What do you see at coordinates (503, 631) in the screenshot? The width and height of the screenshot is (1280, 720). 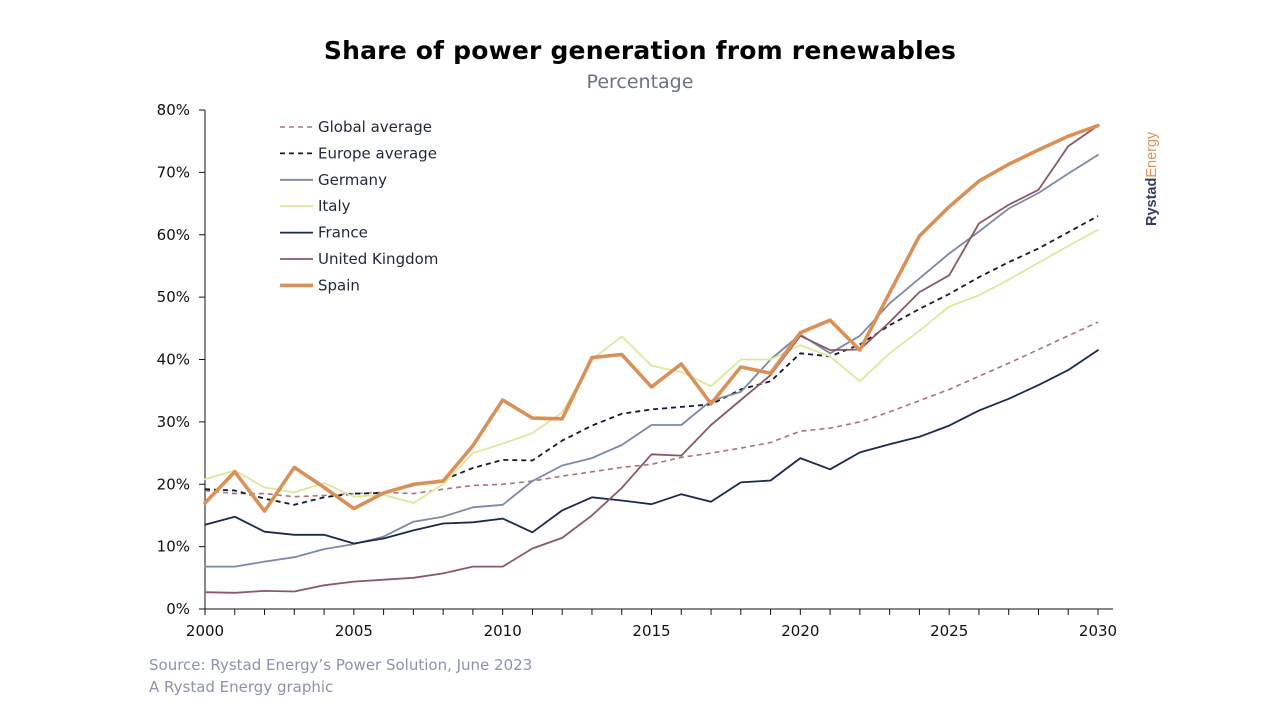 I see `x-tick-label: 2010` at bounding box center [503, 631].